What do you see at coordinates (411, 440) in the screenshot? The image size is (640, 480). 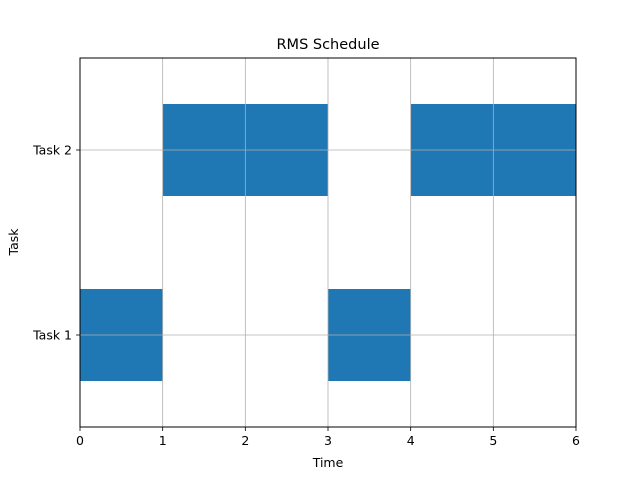 I see `x-tick-label: 4` at bounding box center [411, 440].